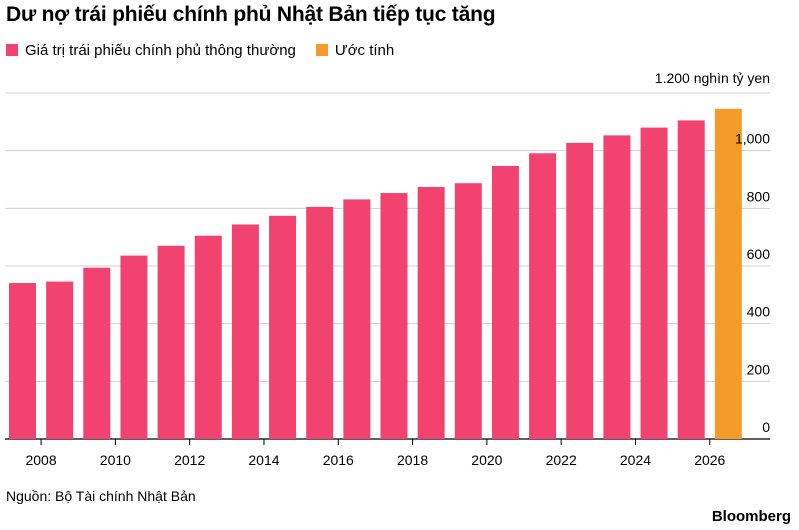 The width and height of the screenshot is (799, 530). What do you see at coordinates (22, 361) in the screenshot?
I see `bar-2007` at bounding box center [22, 361].